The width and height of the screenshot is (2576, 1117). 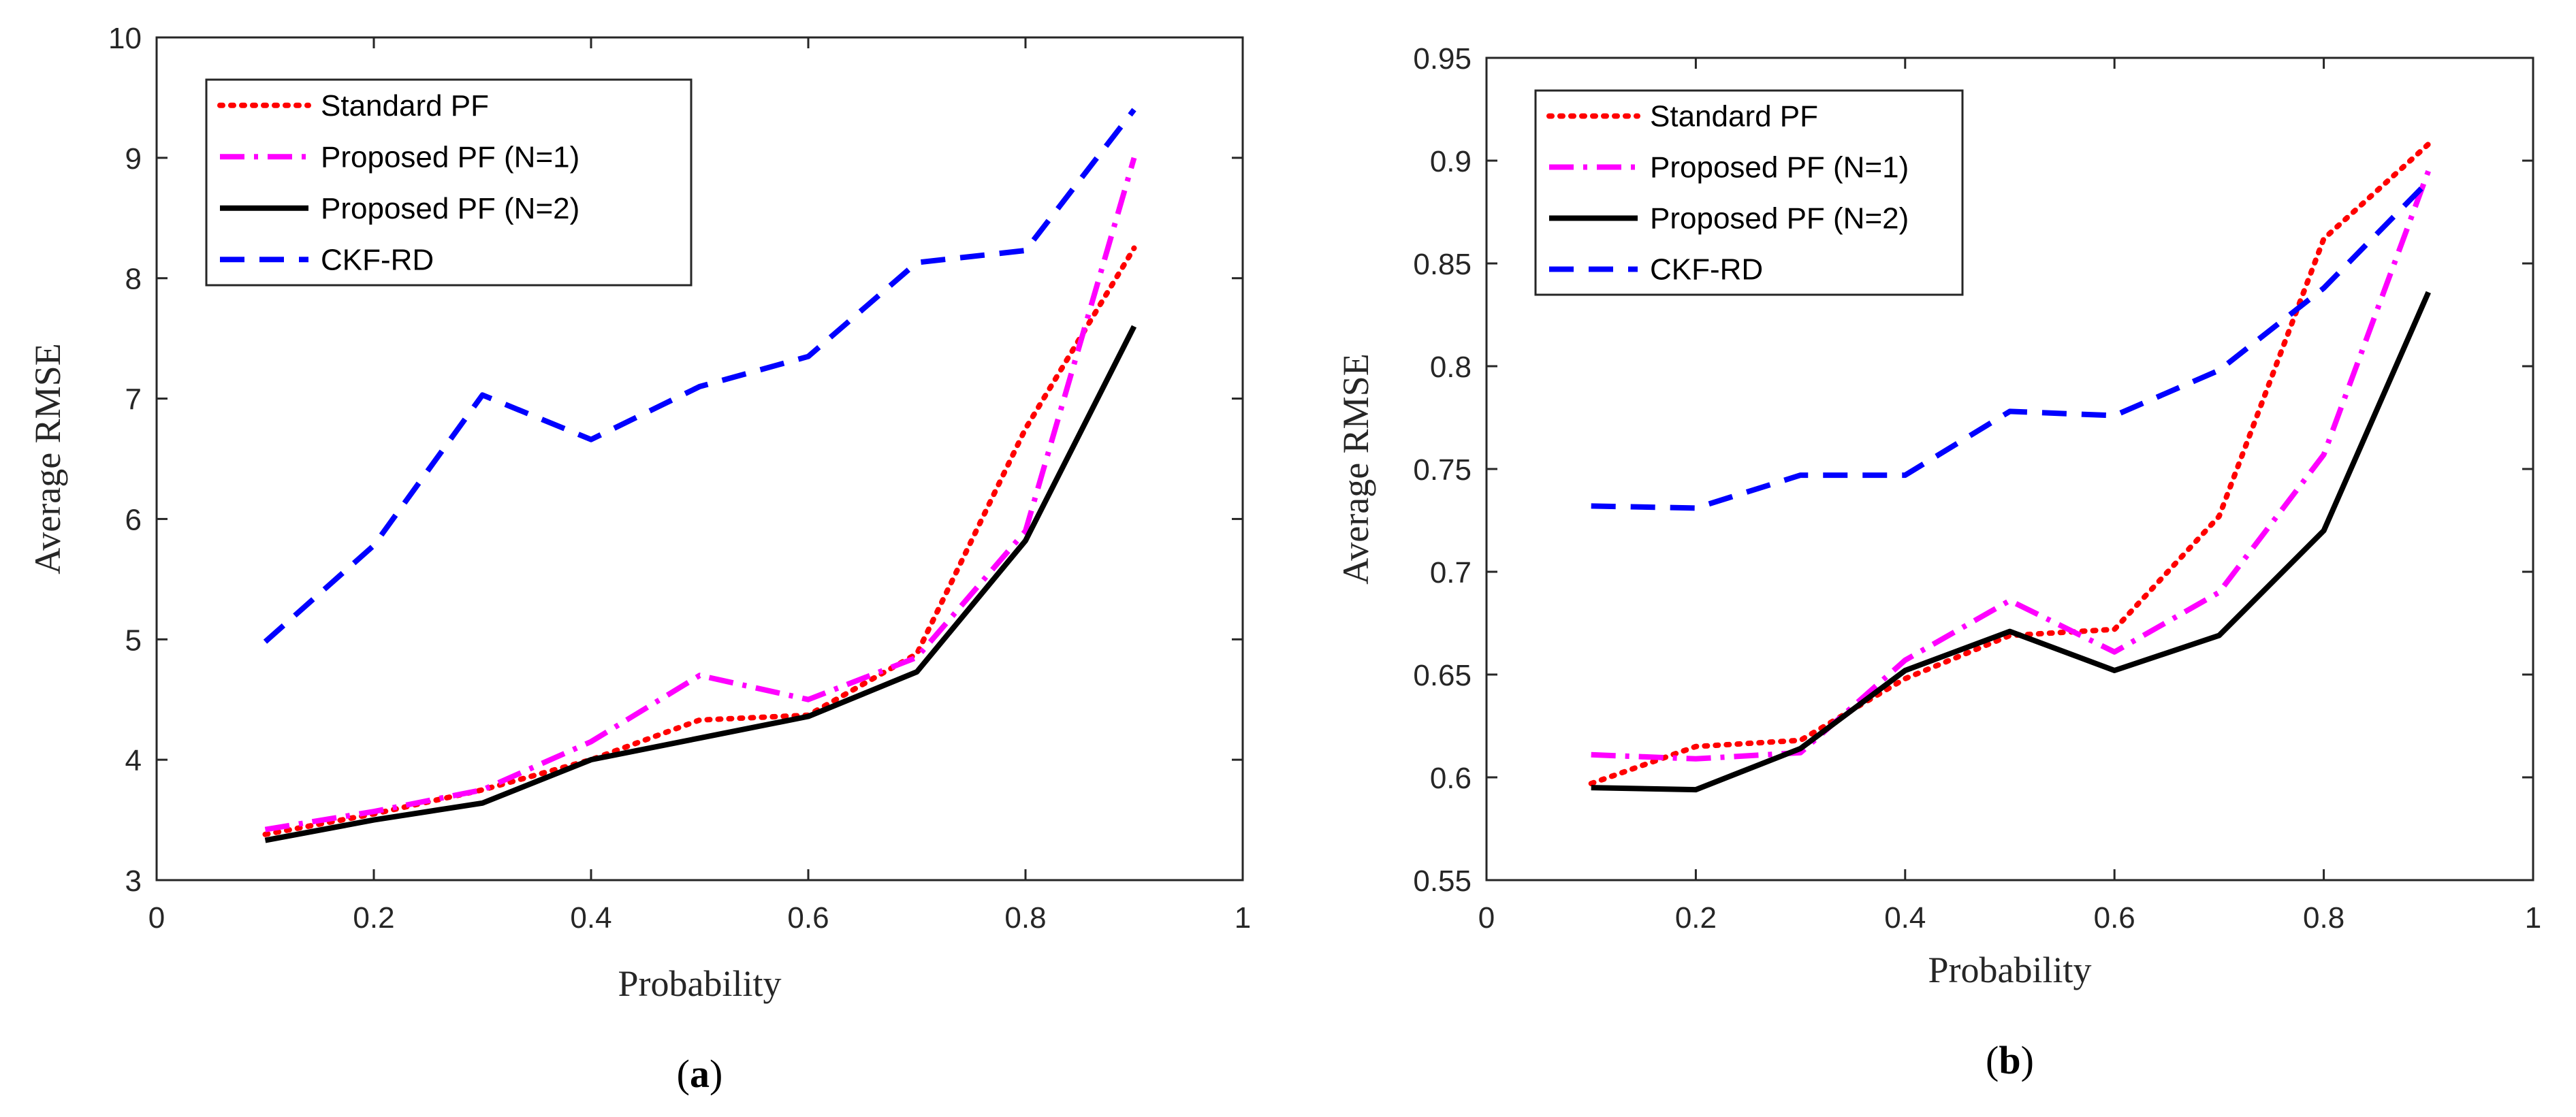 What do you see at coordinates (133, 279) in the screenshot?
I see `y-tick-label: 8` at bounding box center [133, 279].